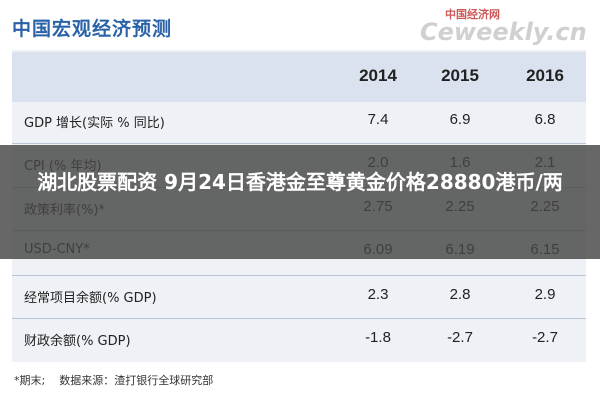 The width and height of the screenshot is (600, 400). Describe the element at coordinates (114, 380) in the screenshot. I see `footnote: *期末; 数据来源：渣打银行全球研究部` at that location.